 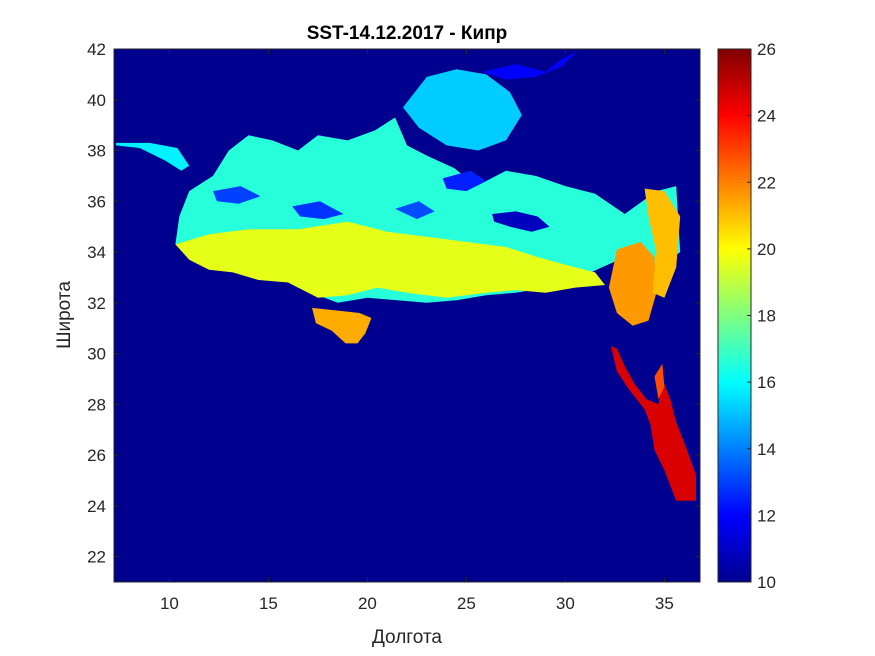 I want to click on x-tick-label: 20, so click(x=367, y=603).